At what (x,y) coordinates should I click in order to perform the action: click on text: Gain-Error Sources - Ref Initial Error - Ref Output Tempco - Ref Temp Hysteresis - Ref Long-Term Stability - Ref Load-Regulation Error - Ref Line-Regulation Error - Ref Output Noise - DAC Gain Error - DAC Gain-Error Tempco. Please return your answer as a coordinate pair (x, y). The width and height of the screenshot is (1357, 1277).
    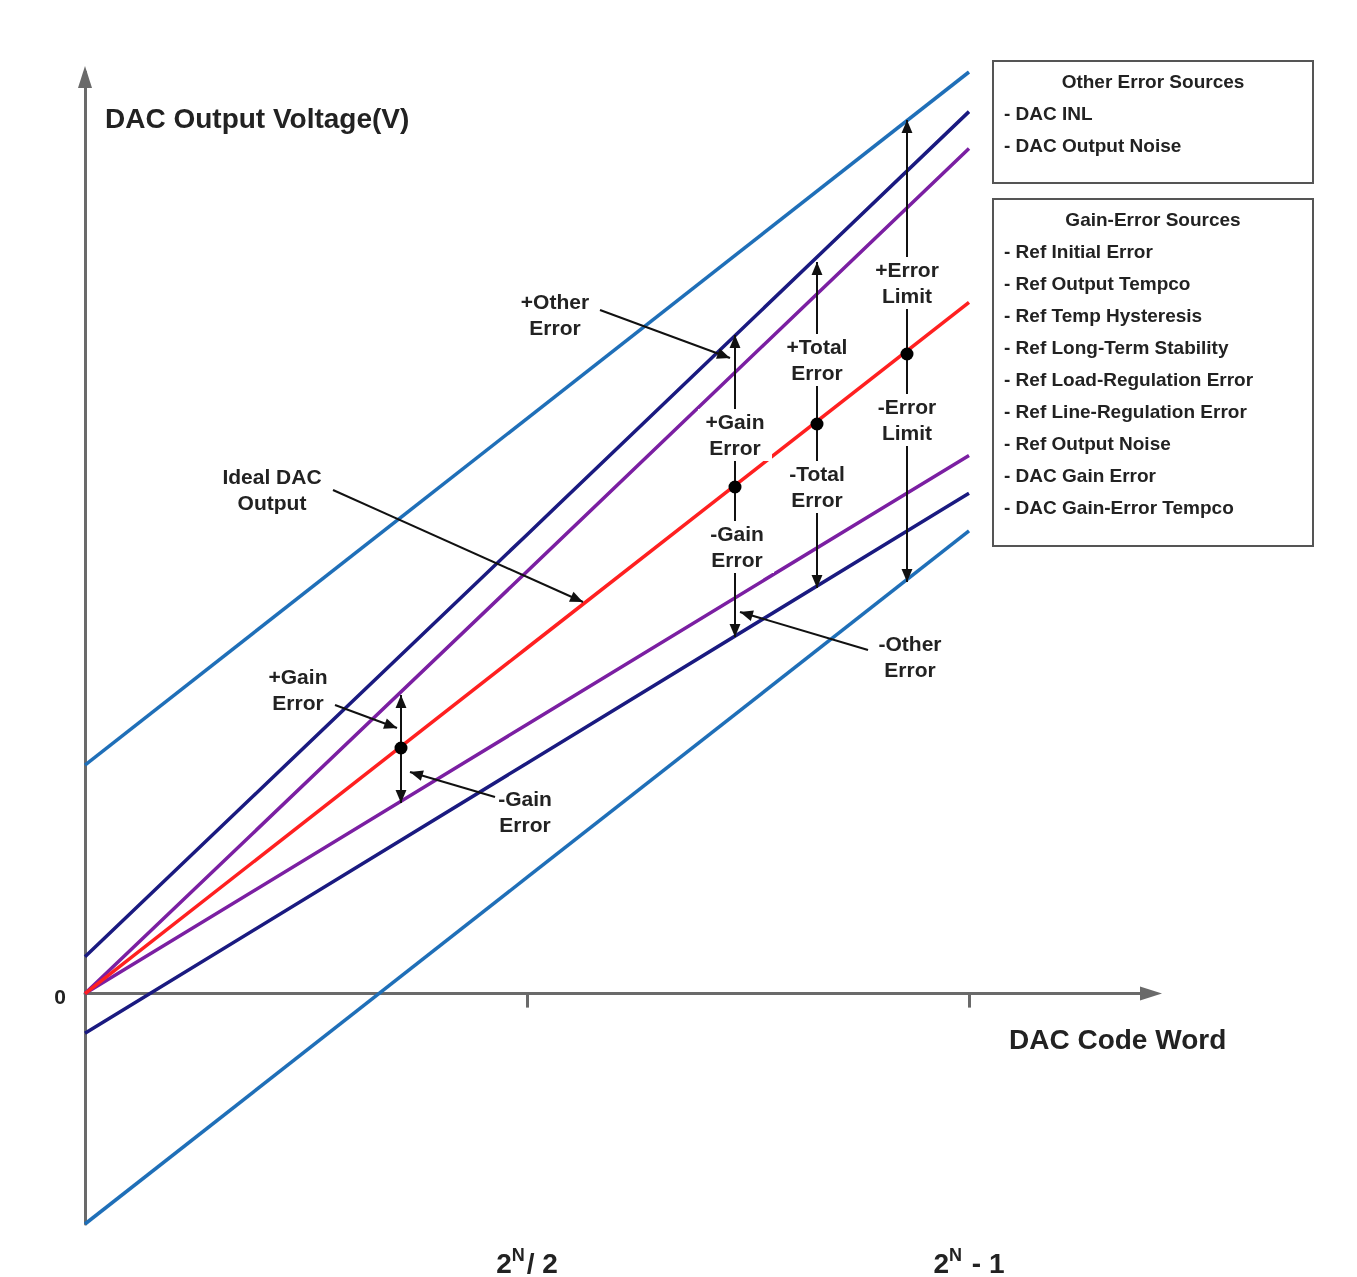
    Looking at the image, I should click on (1129, 363).